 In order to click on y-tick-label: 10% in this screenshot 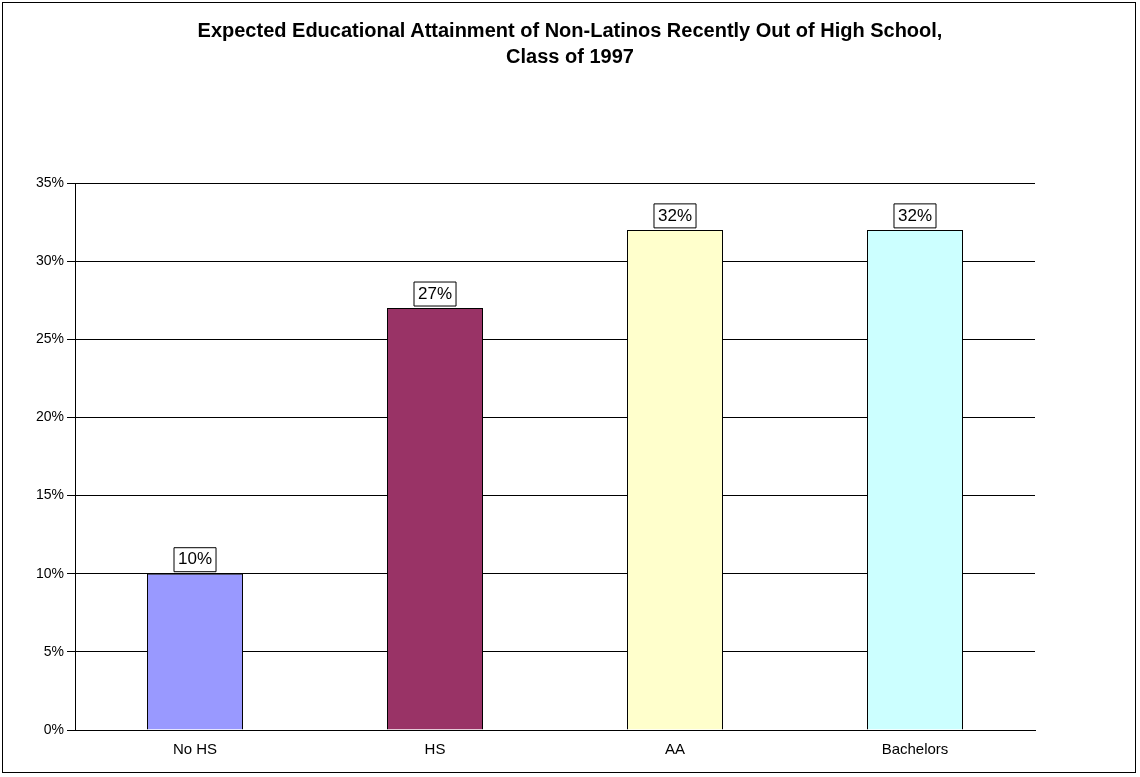, I will do `click(50, 572)`.